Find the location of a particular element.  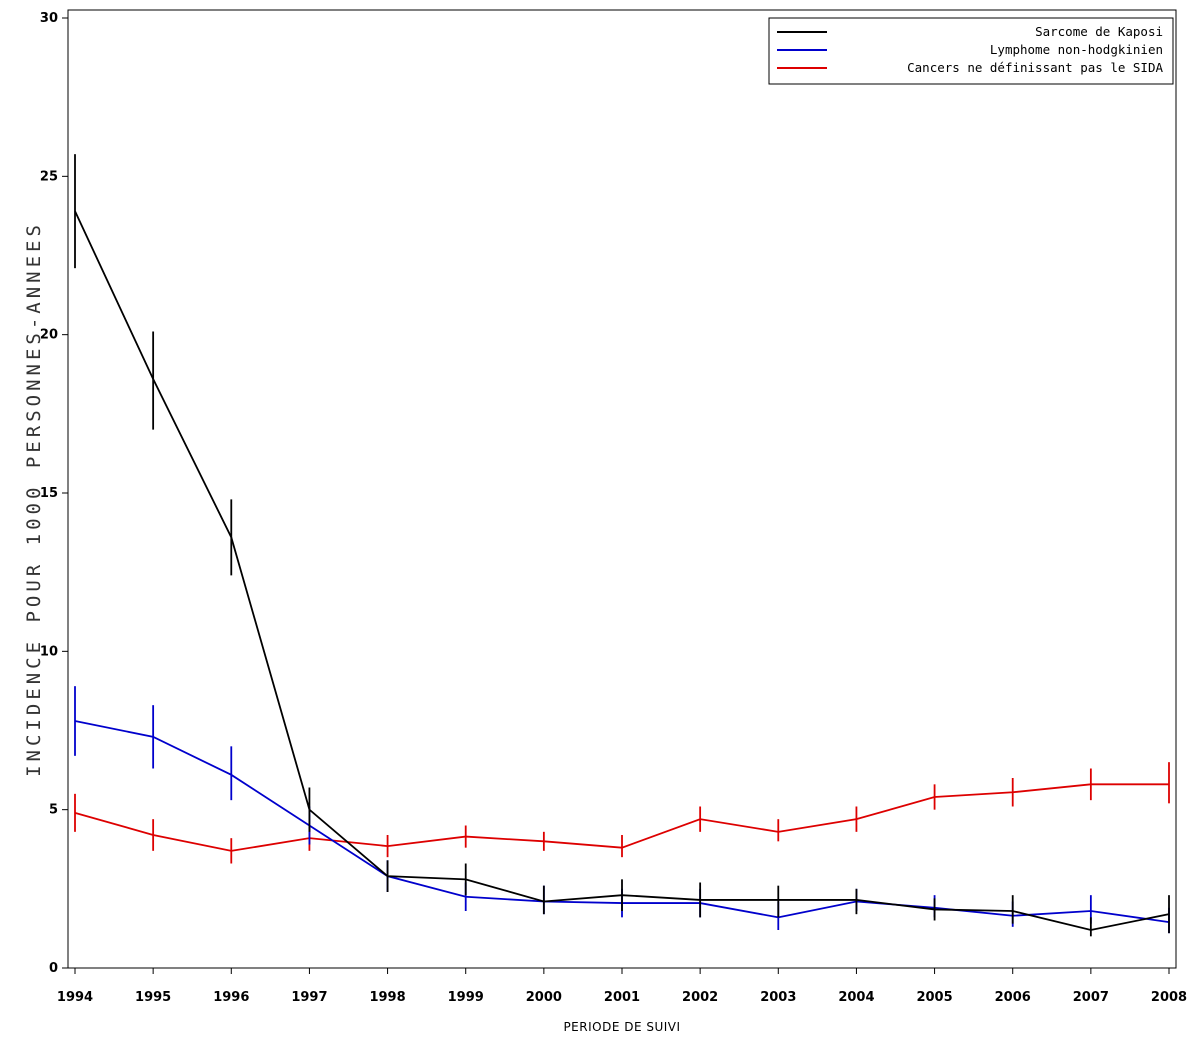

y-tick-label: 5 is located at coordinates (53, 810).